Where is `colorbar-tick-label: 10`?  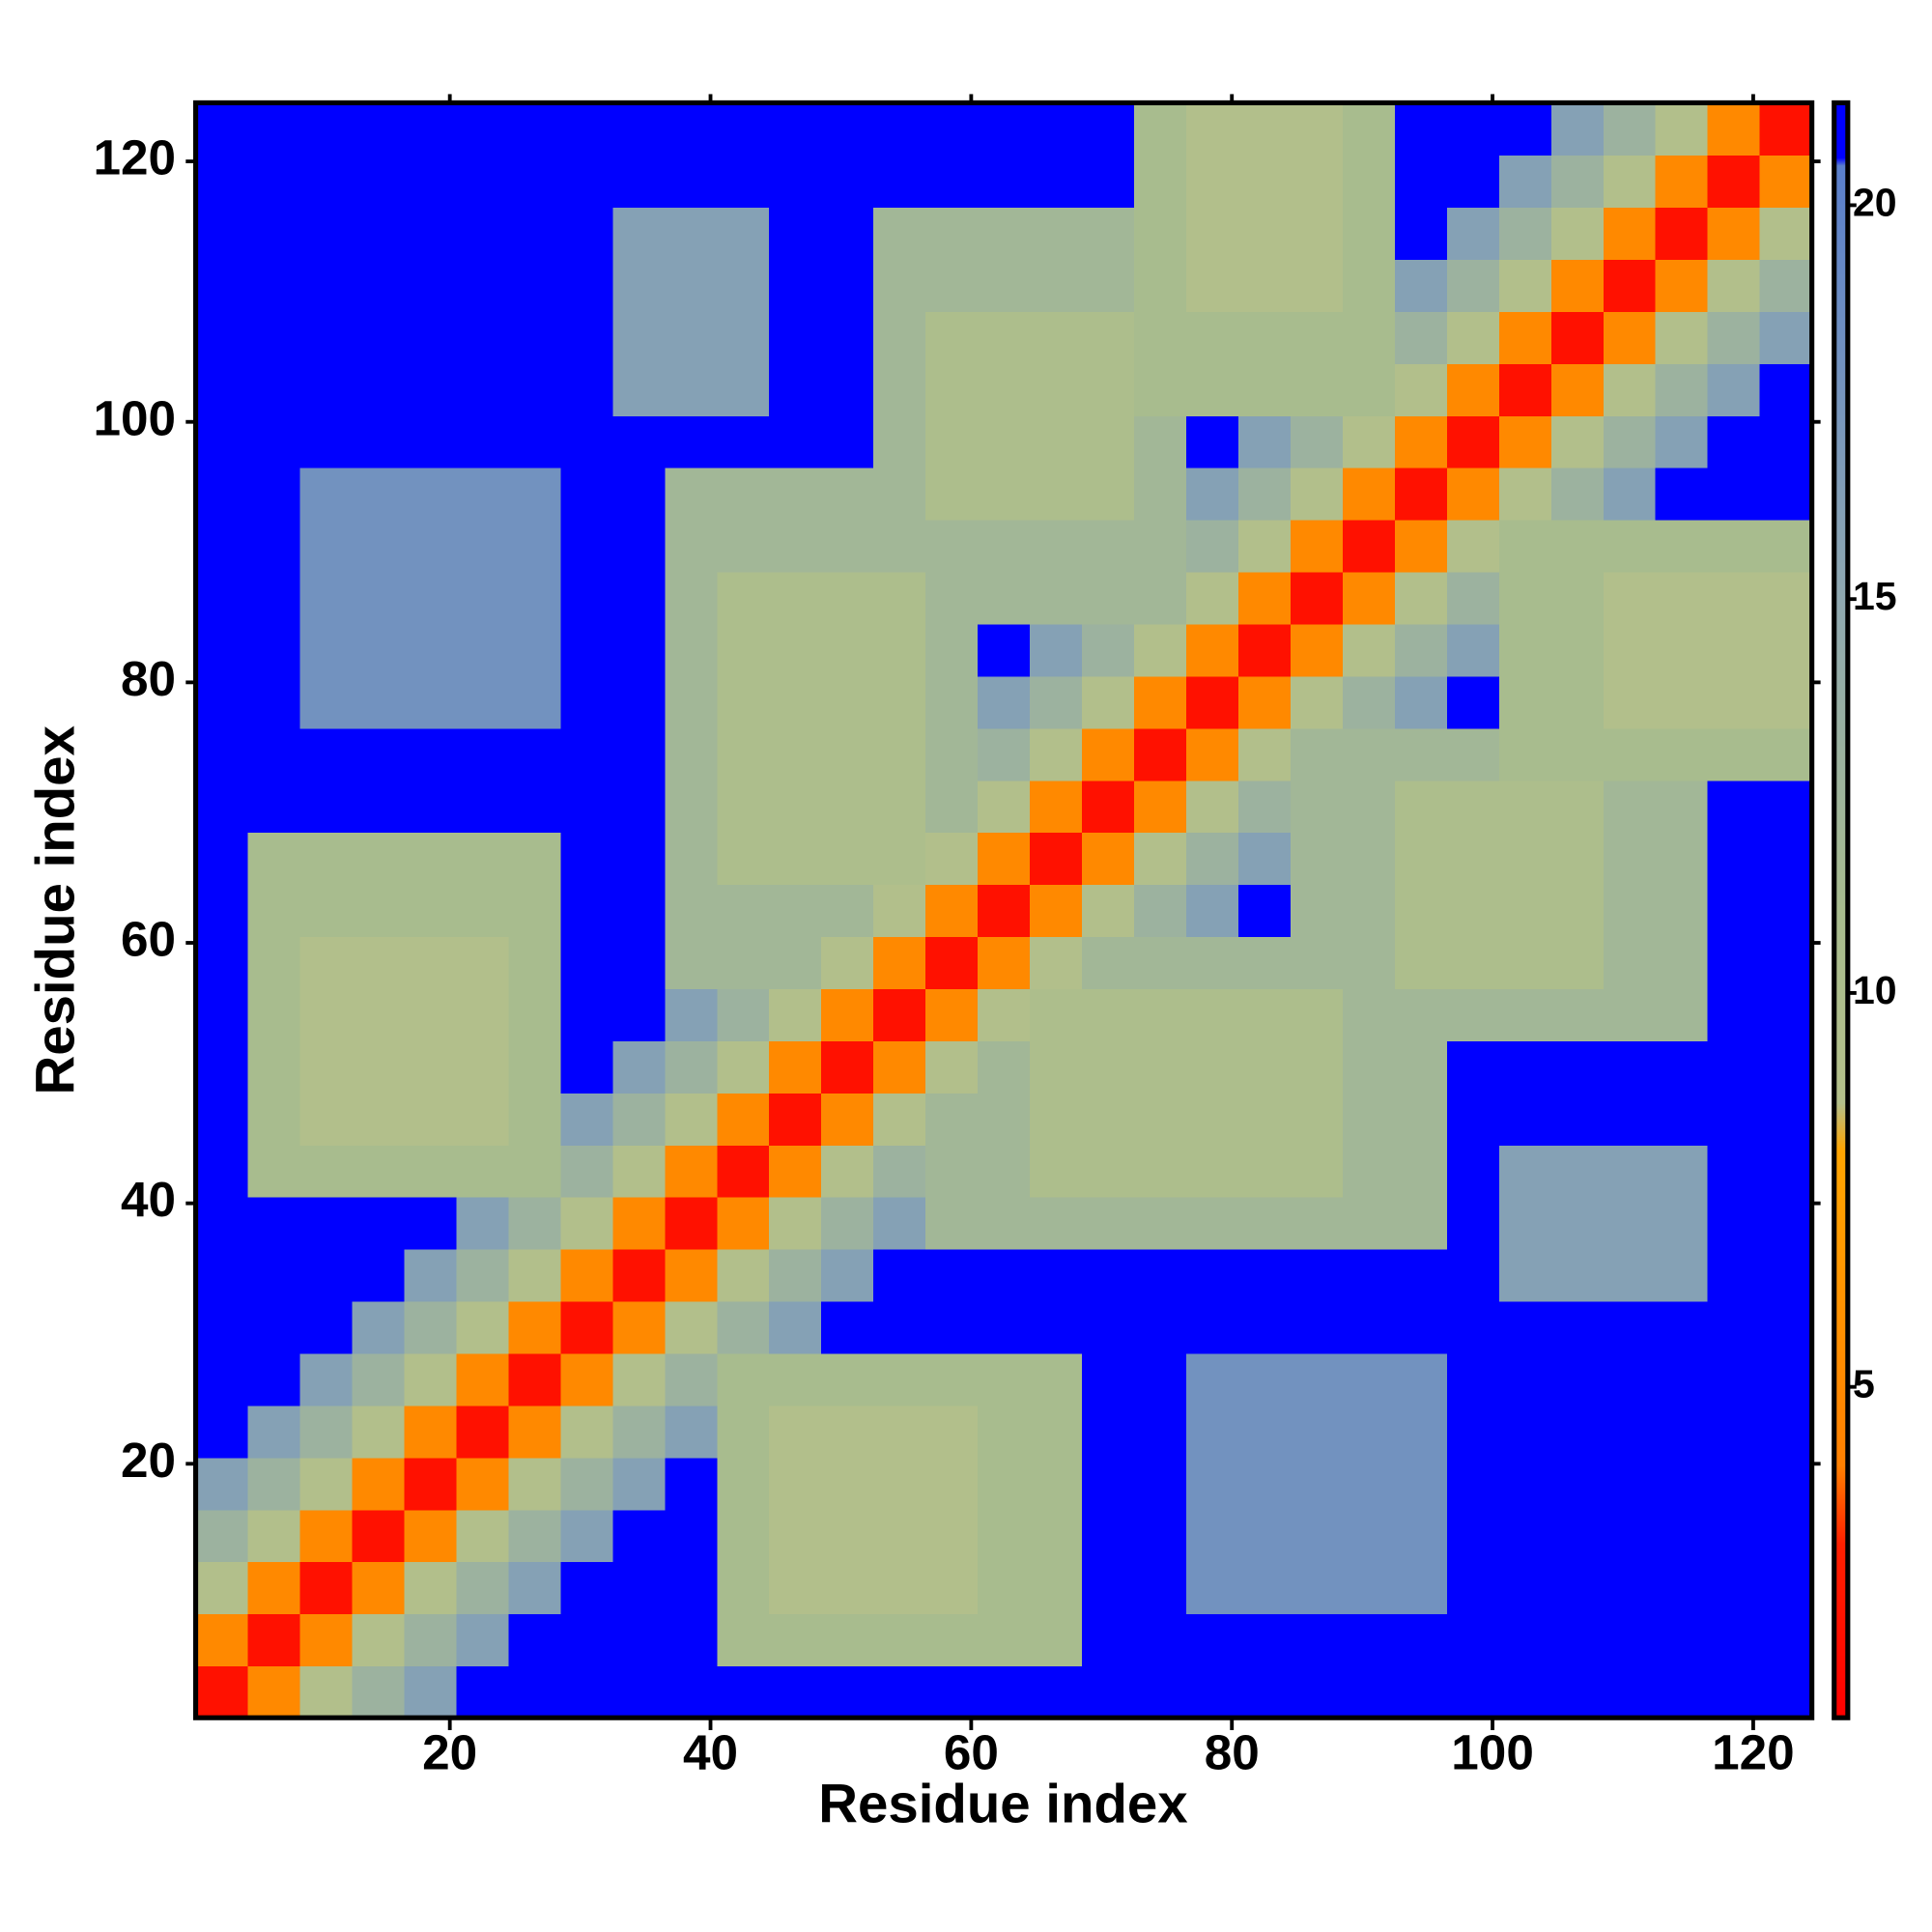 colorbar-tick-label: 10 is located at coordinates (1875, 990).